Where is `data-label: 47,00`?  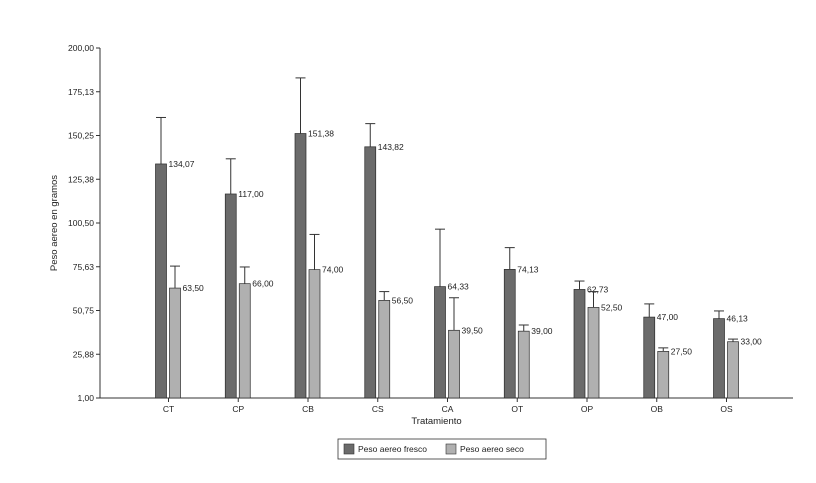 data-label: 47,00 is located at coordinates (668, 317).